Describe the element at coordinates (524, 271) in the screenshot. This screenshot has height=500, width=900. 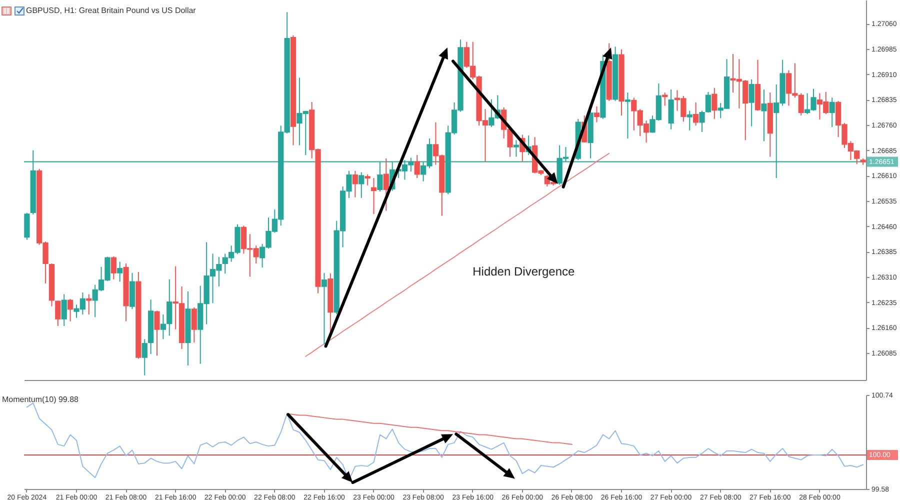
I see `annotation: Hidden Divergence` at that location.